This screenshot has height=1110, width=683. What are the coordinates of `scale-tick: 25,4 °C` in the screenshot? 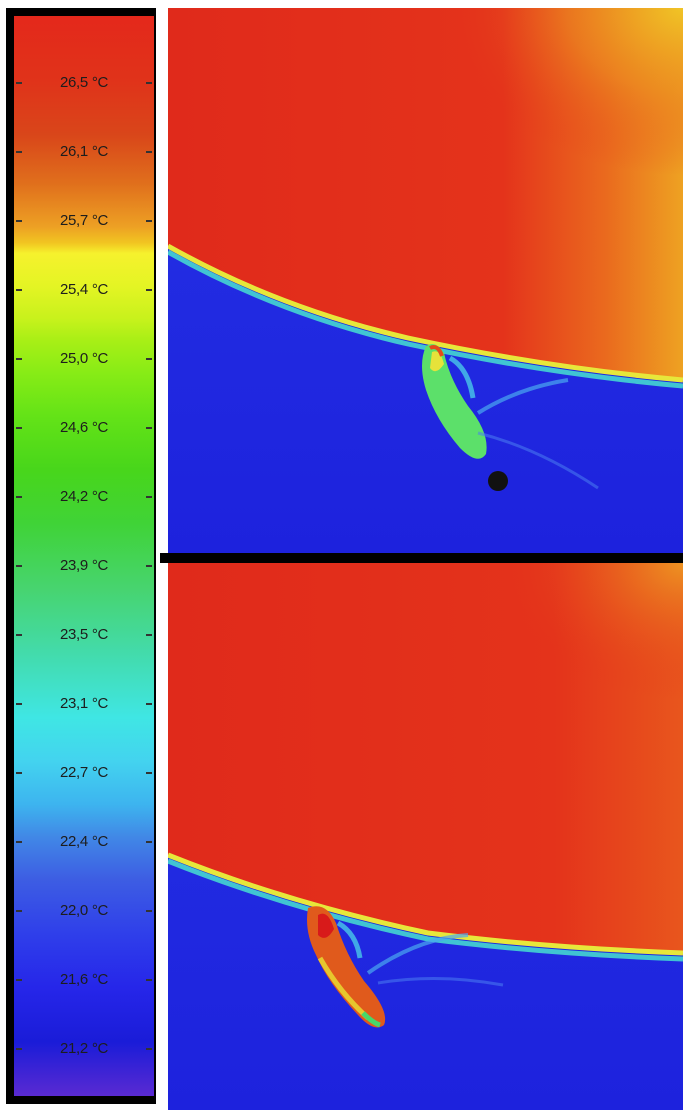 It's located at (84, 289).